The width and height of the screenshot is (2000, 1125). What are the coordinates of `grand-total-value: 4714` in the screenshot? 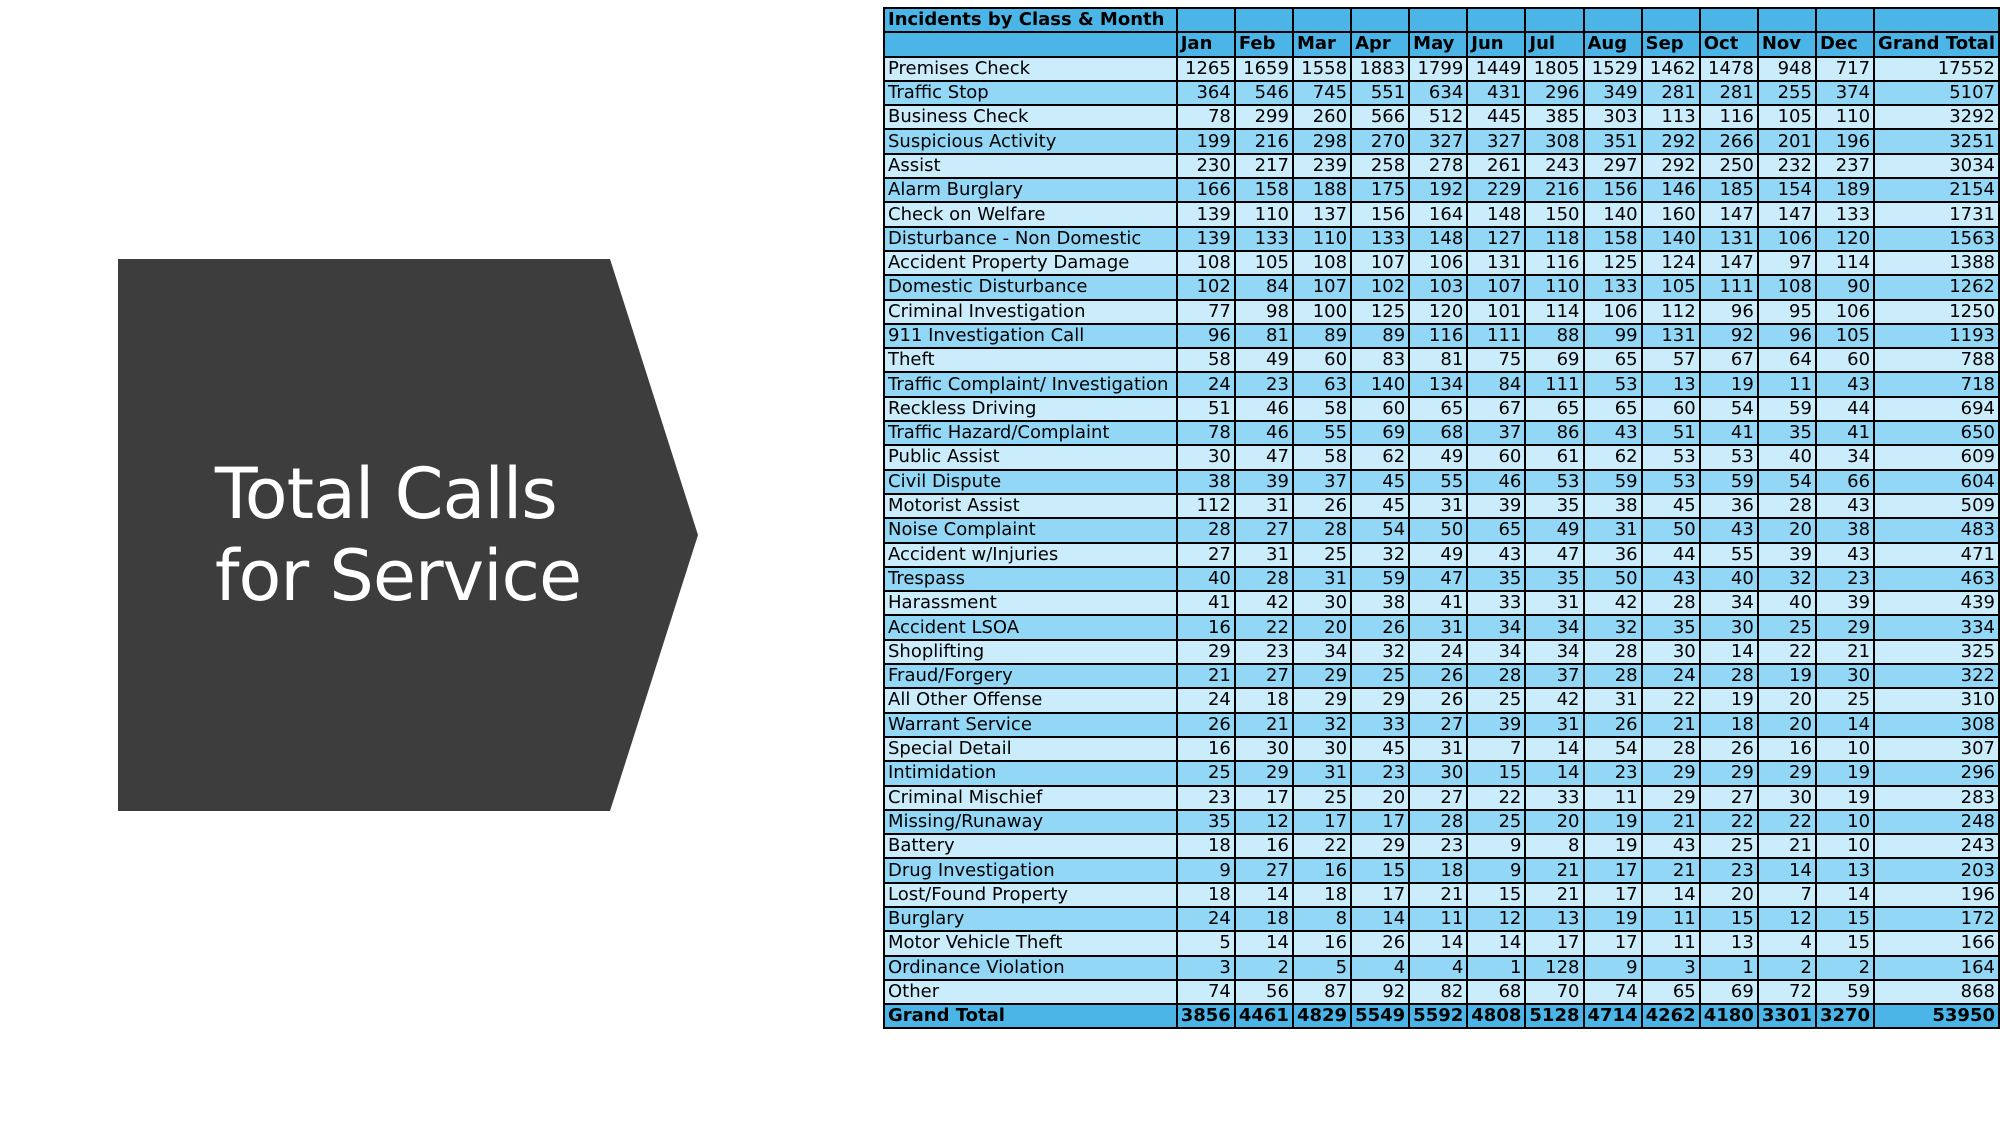 It's located at (1612, 1016).